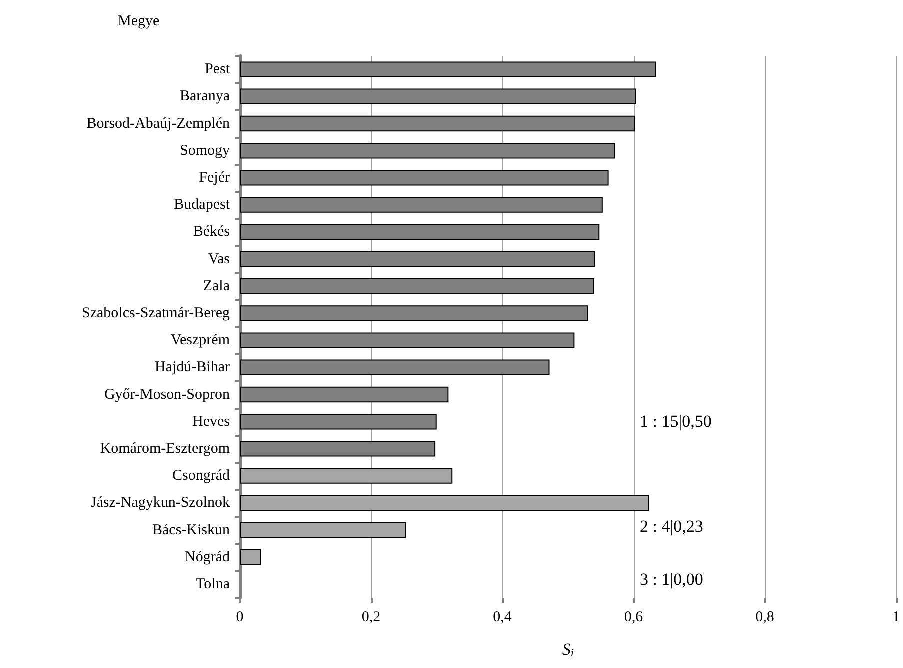 Image resolution: width=903 pixels, height=668 pixels. I want to click on y-tick-label: Békés, so click(211, 232).